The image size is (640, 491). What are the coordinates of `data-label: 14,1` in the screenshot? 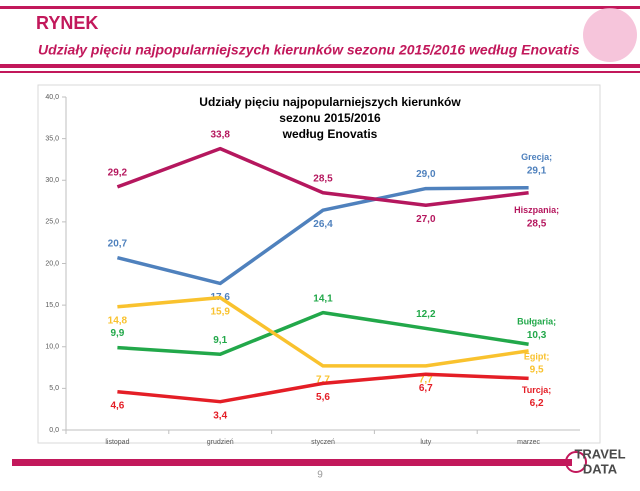 It's located at (323, 298).